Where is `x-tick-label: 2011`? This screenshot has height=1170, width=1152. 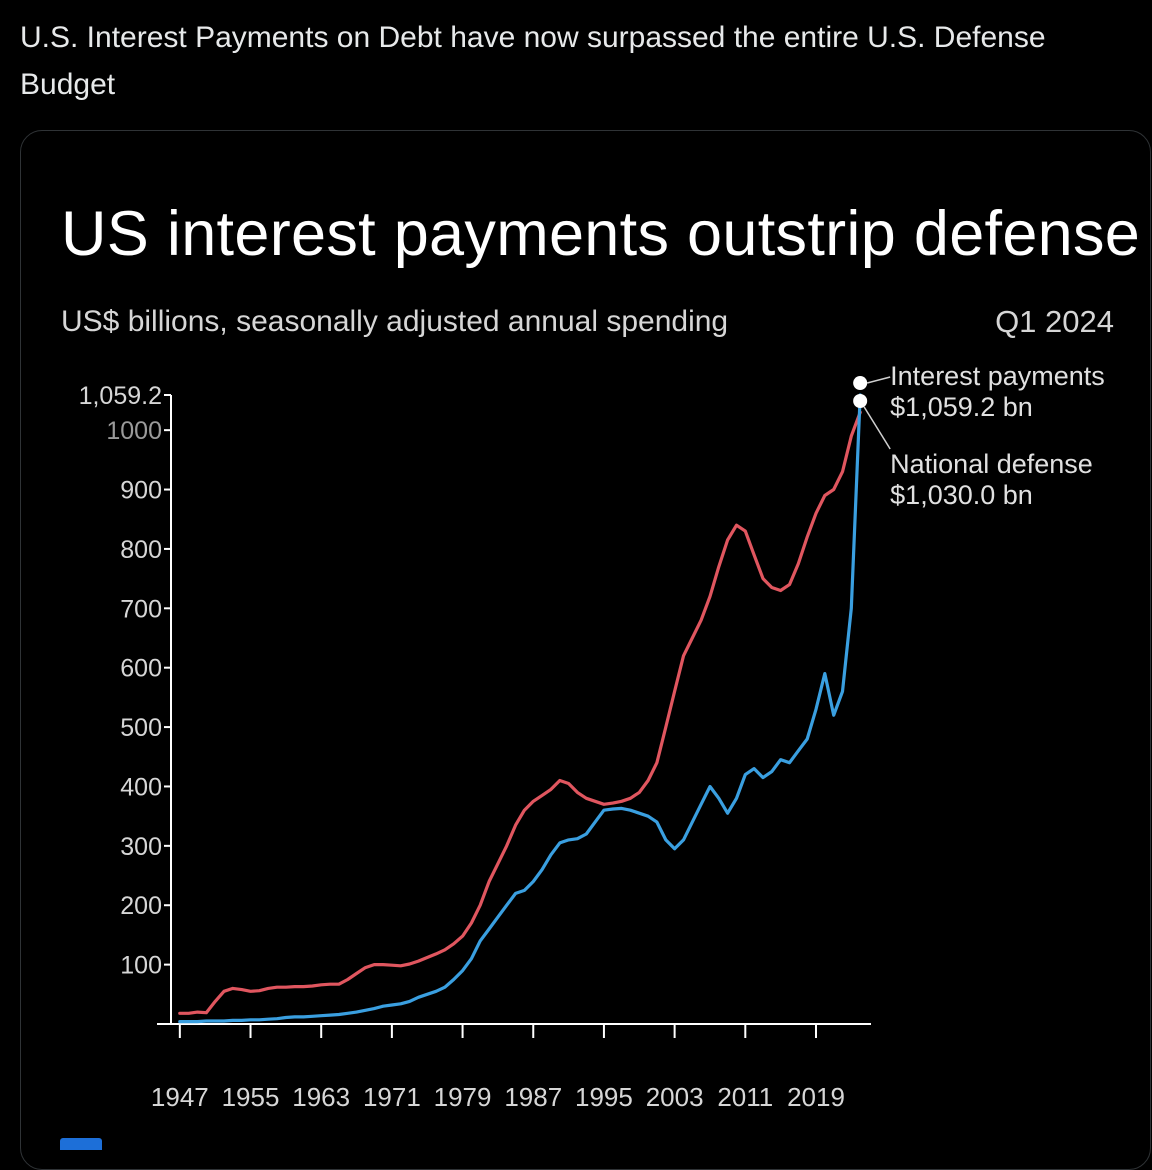
x-tick-label: 2011 is located at coordinates (745, 1097).